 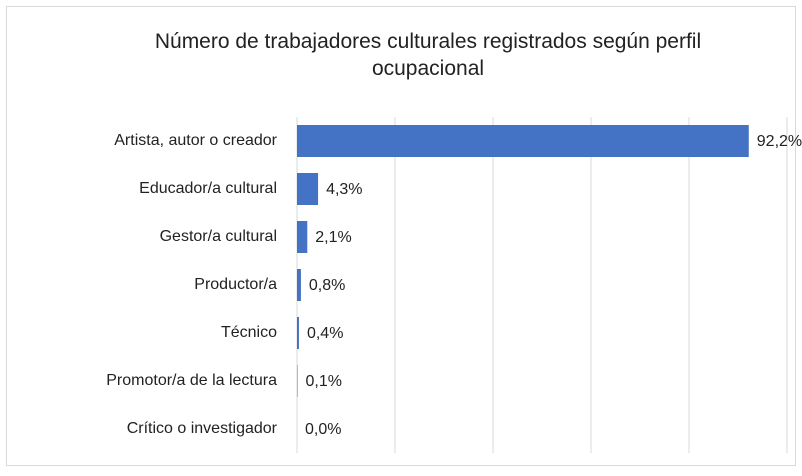 I want to click on data-label: 0,1%, so click(x=323, y=381).